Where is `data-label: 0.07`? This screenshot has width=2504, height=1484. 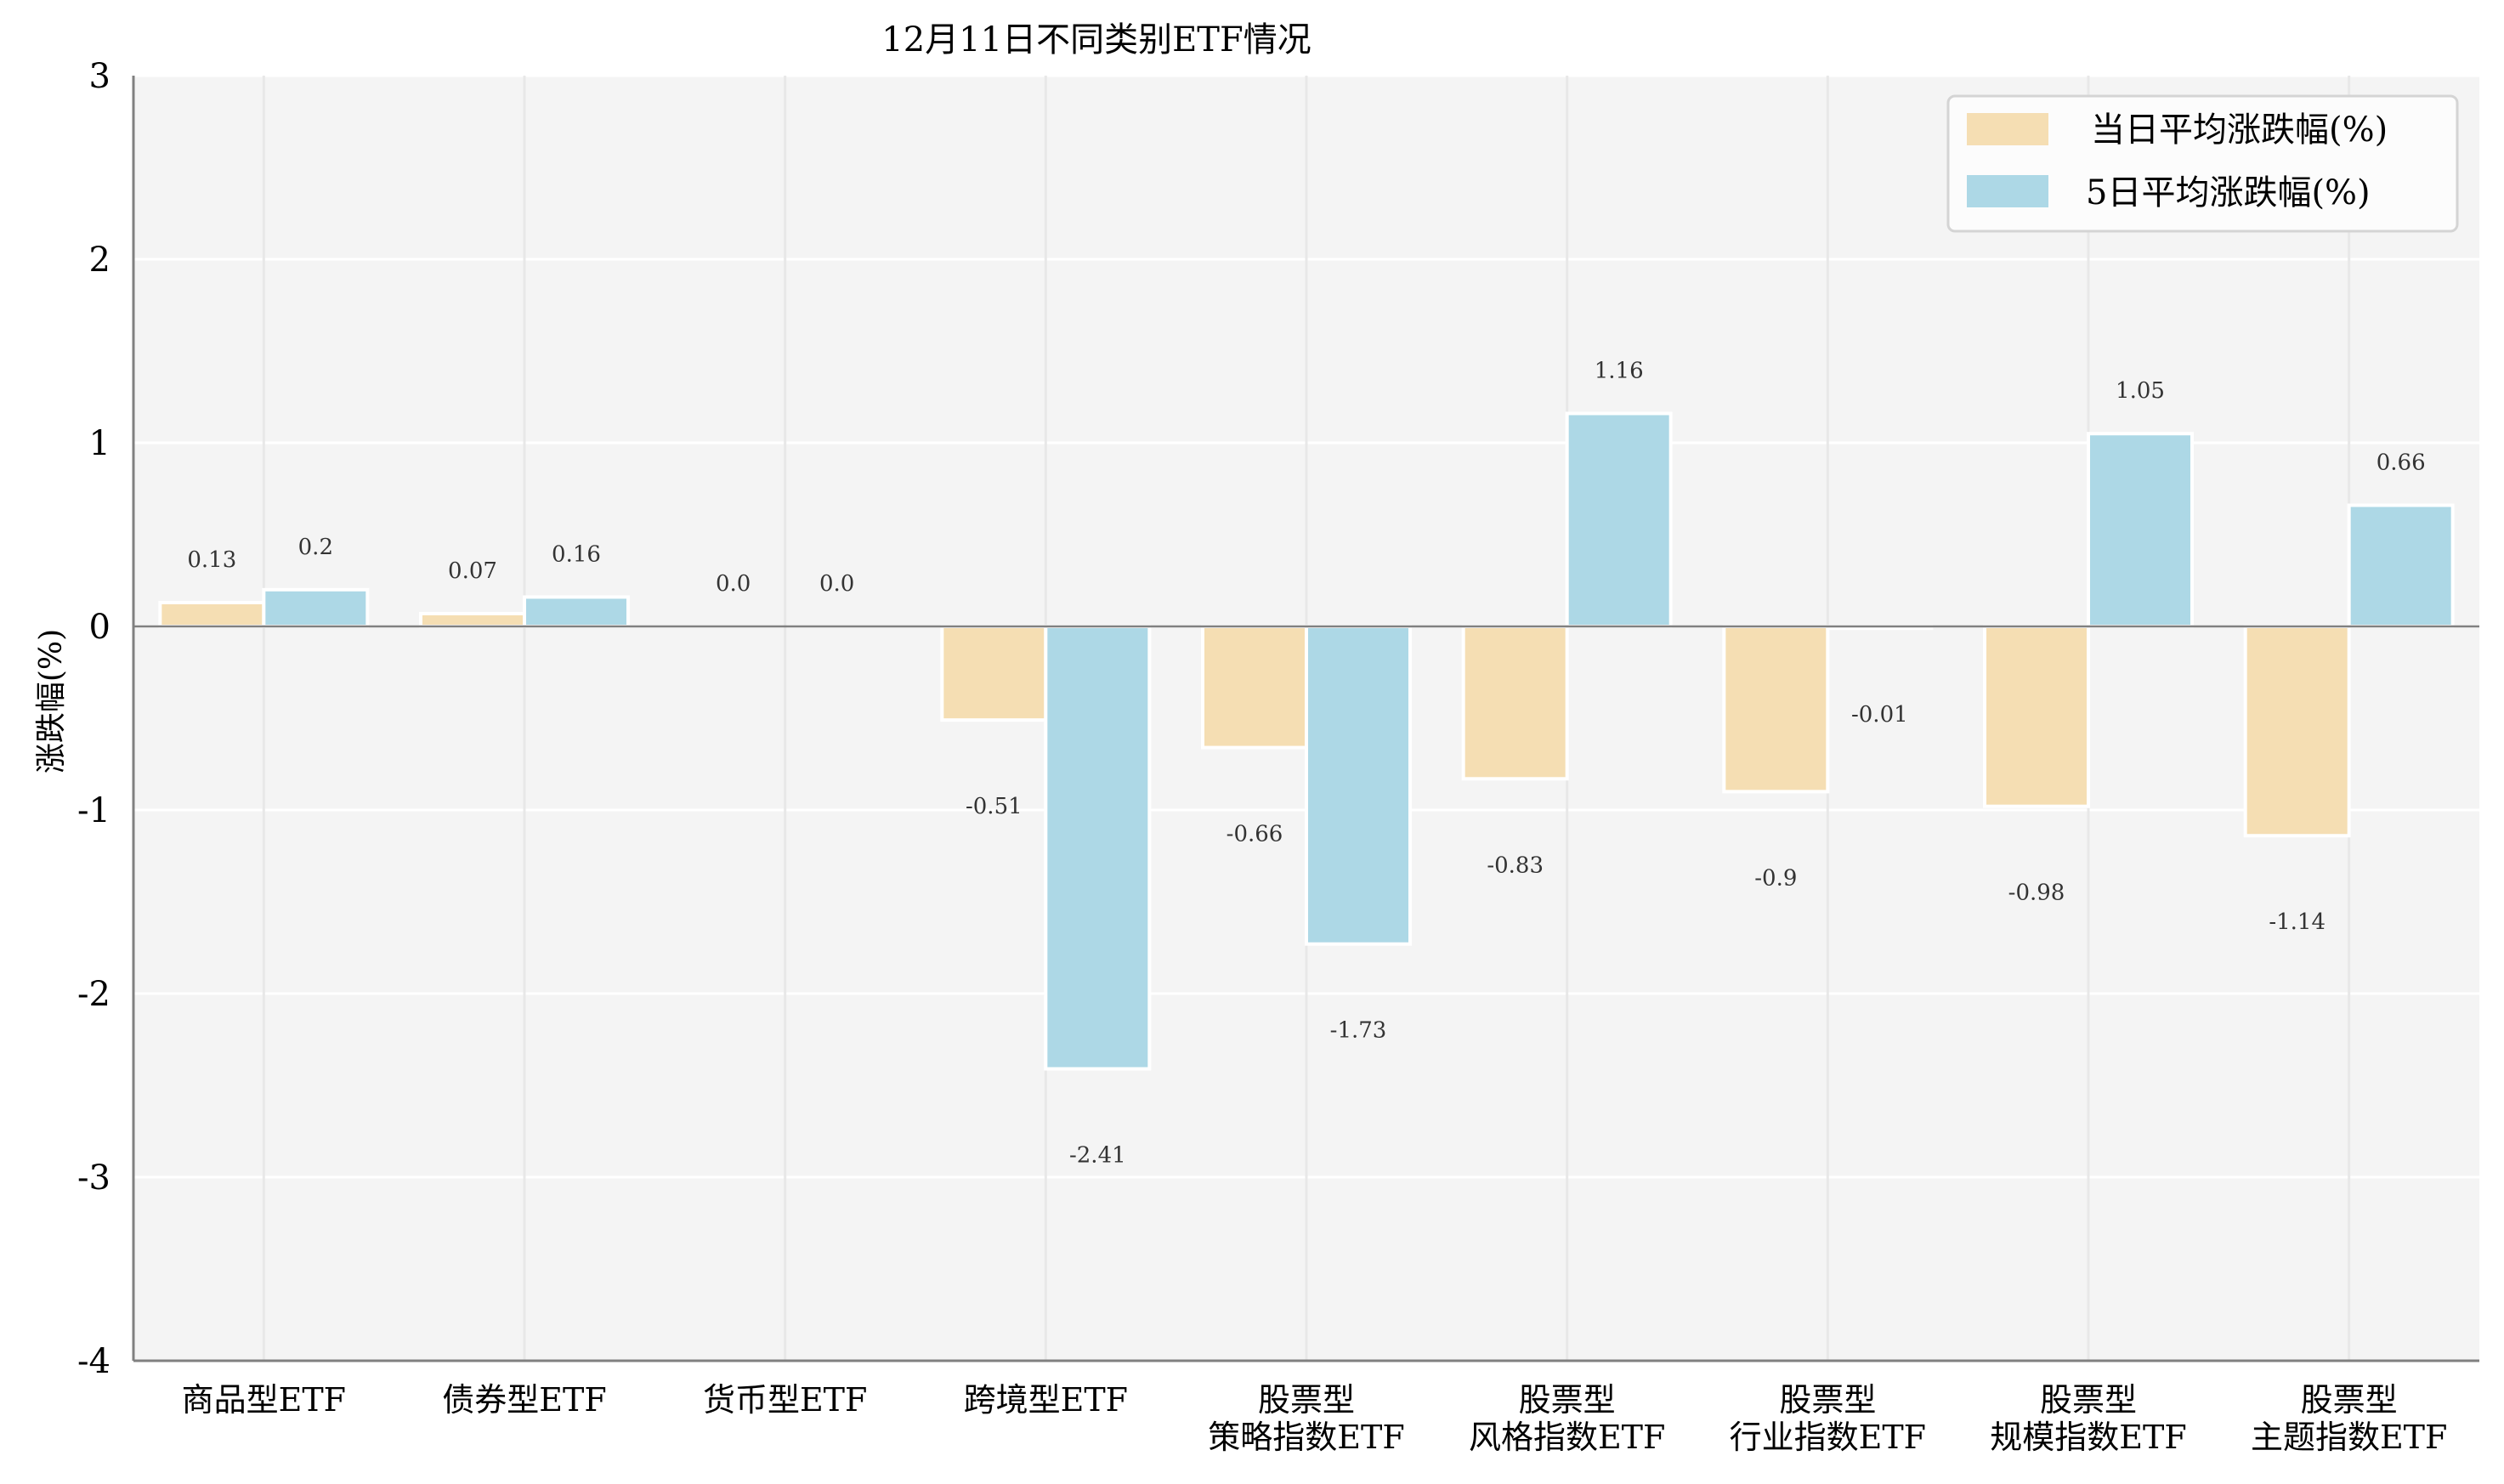
data-label: 0.07 is located at coordinates (472, 571).